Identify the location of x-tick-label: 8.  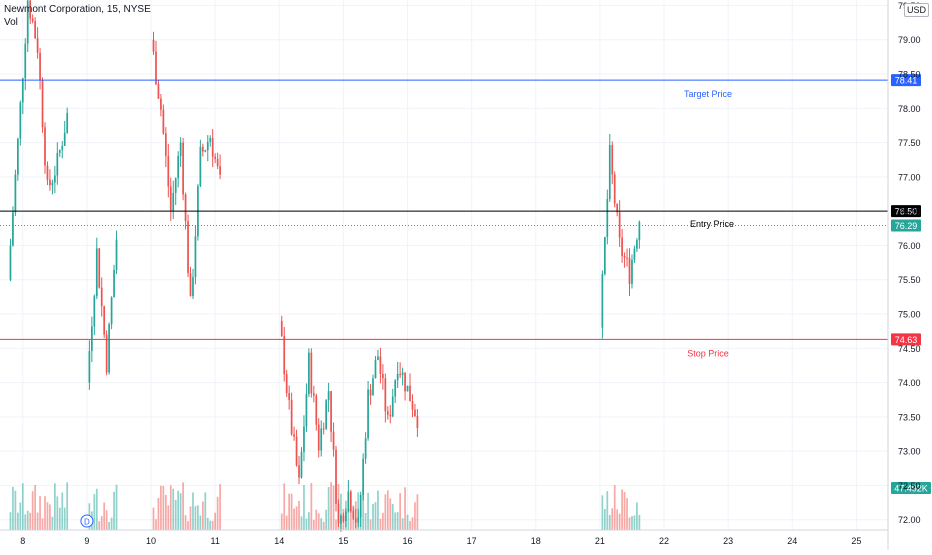
(22, 541).